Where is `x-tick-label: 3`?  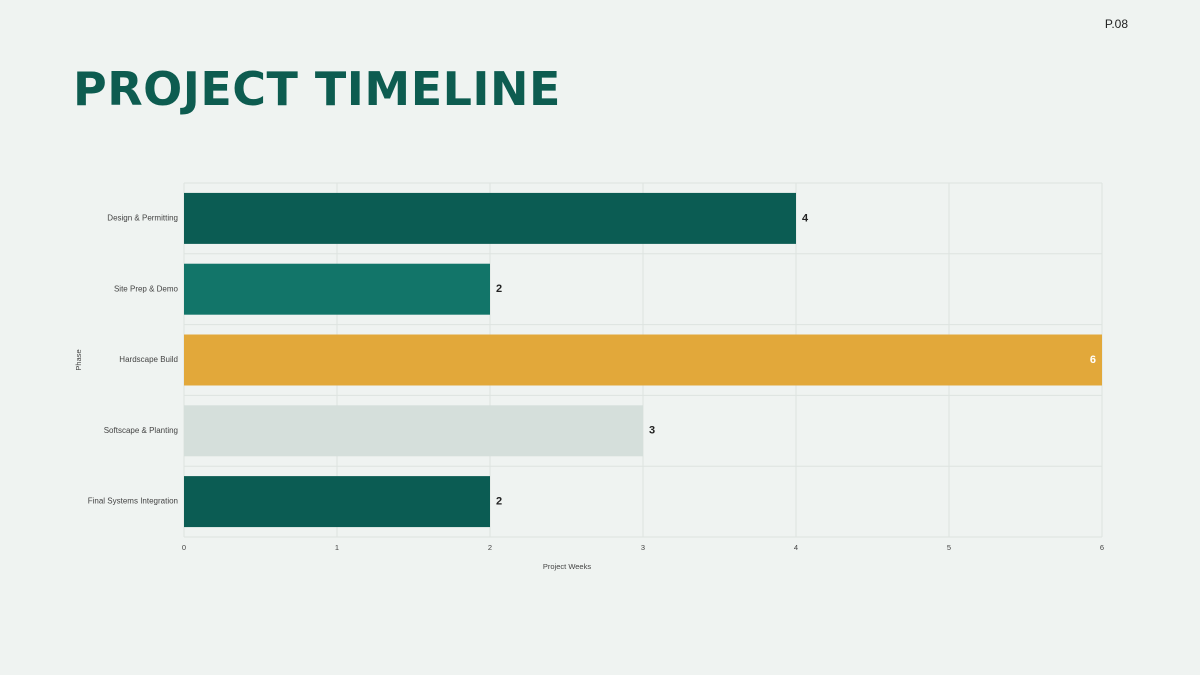 x-tick-label: 3 is located at coordinates (643, 547).